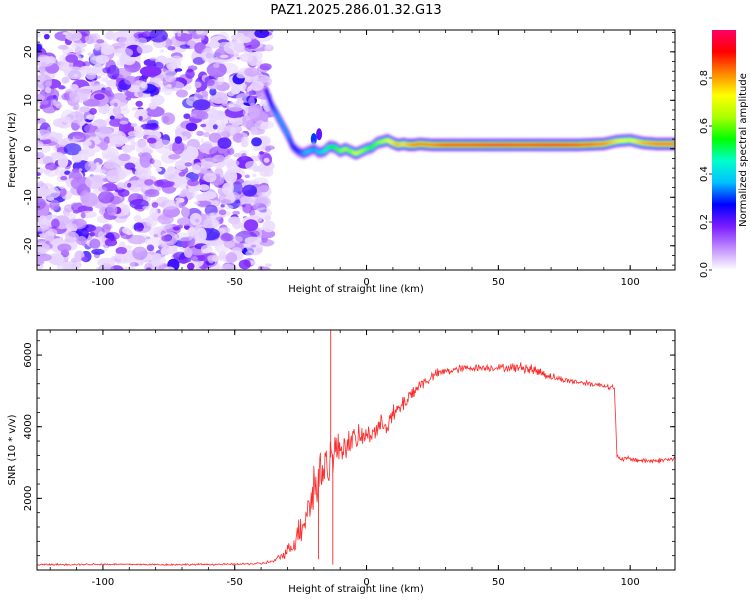 This screenshot has width=750, height=600. I want to click on snr-y-tick-label: 2000, so click(28, 498).